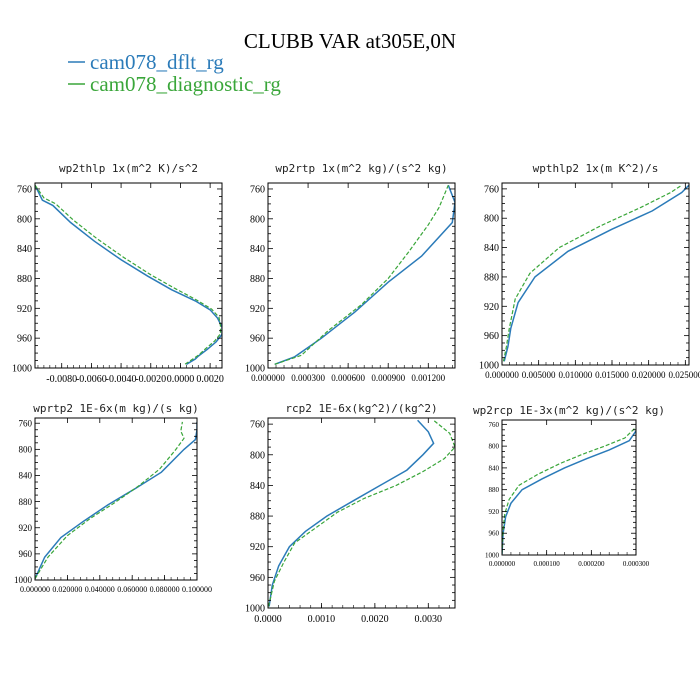  I want to click on wpthlp2-xtick-label: 0.020000, so click(649, 375).